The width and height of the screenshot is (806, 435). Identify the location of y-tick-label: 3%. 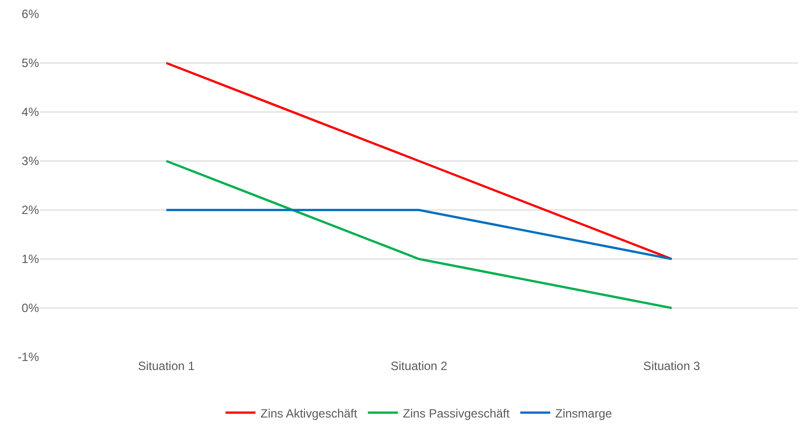
(31, 161).